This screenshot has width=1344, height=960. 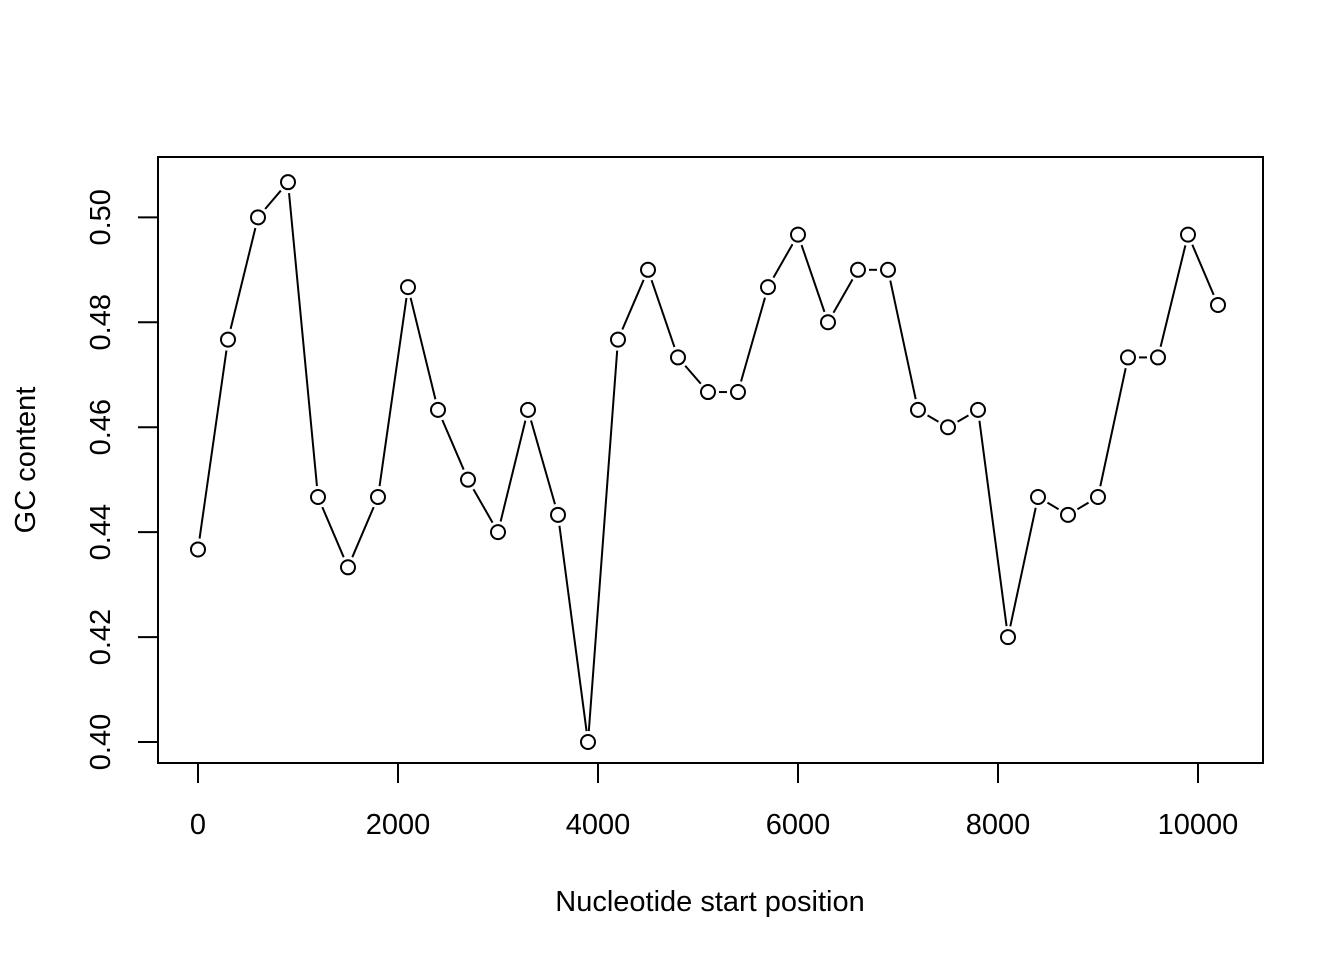 I want to click on x-tick-label: 8000, so click(x=998, y=825).